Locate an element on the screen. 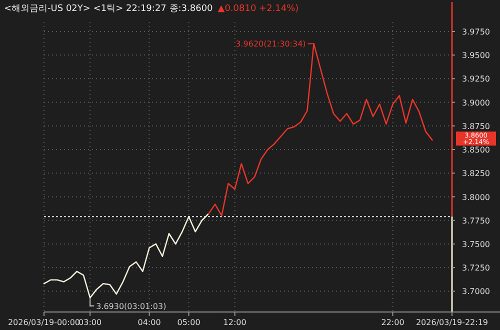 This screenshot has height=330, width=500. y-tick-label: 3.8250 is located at coordinates (476, 173).